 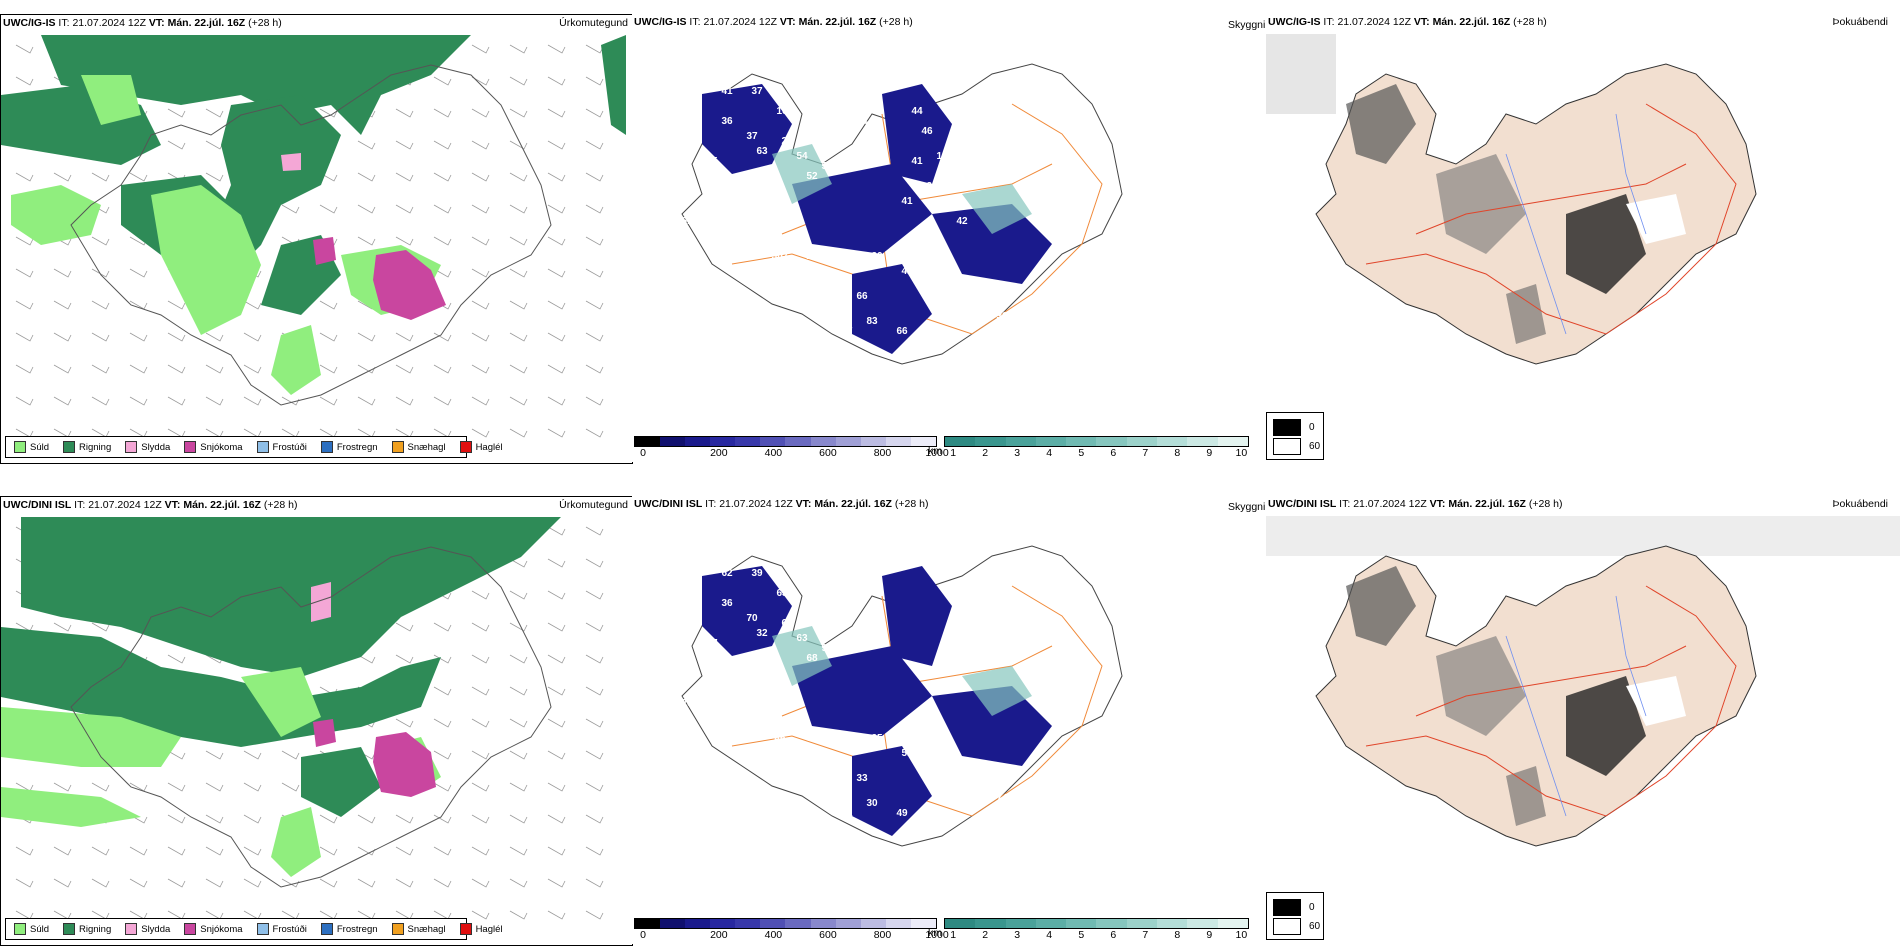 What do you see at coordinates (785, 441) in the screenshot?
I see `cloud-base-cells` at bounding box center [785, 441].